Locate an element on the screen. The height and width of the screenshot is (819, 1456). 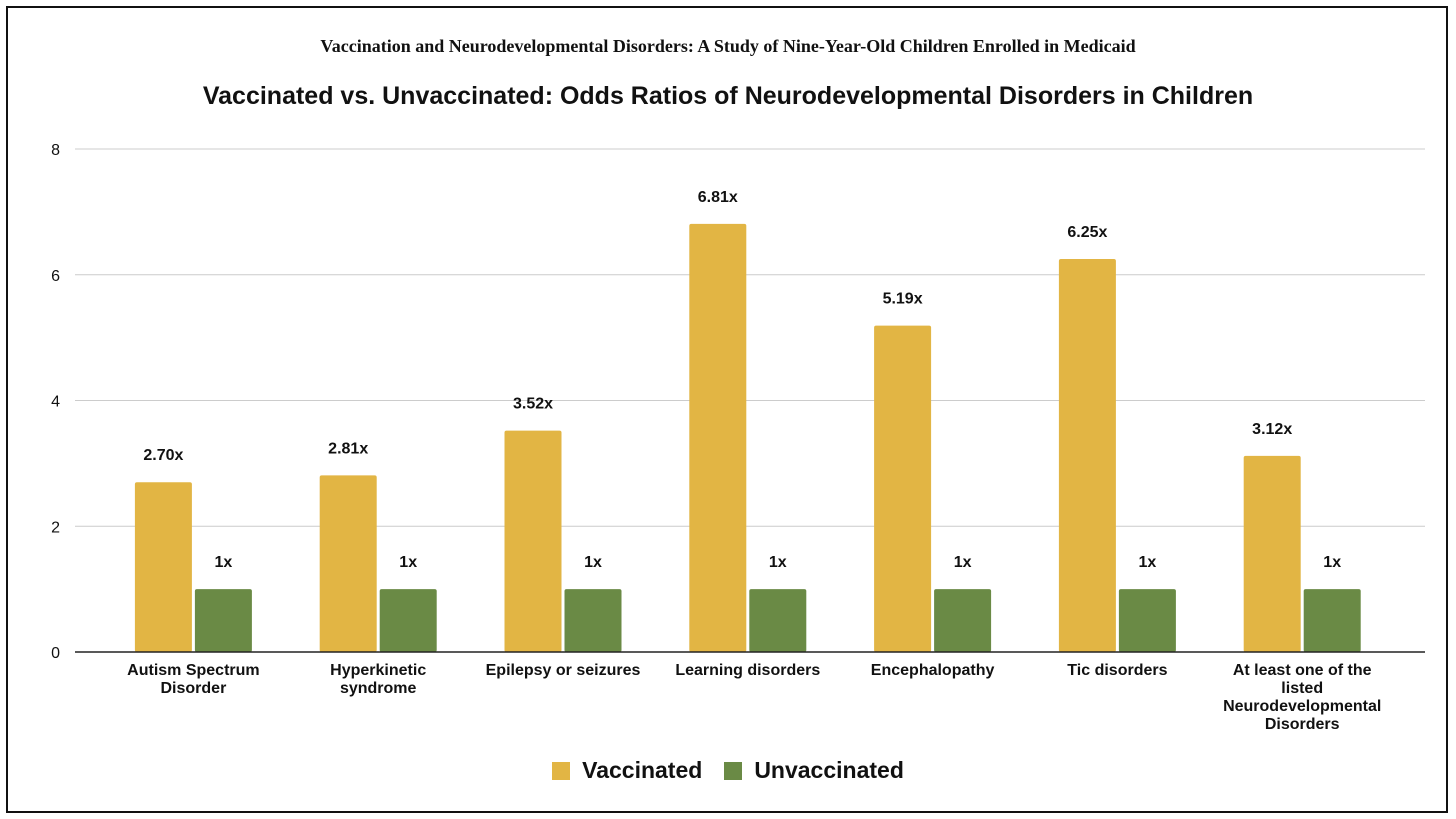
x-tick-label: Tic disorders is located at coordinates (1117, 670).